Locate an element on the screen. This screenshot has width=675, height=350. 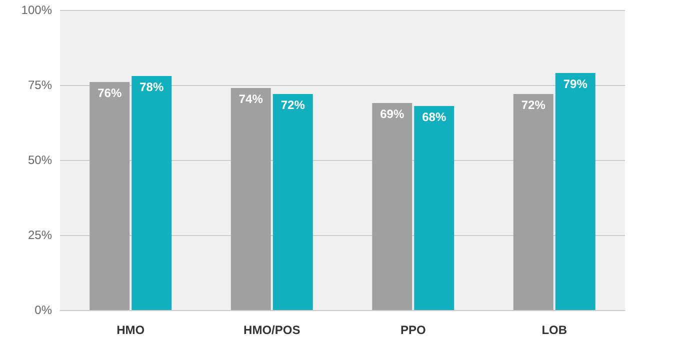
data-label: 68% is located at coordinates (434, 117).